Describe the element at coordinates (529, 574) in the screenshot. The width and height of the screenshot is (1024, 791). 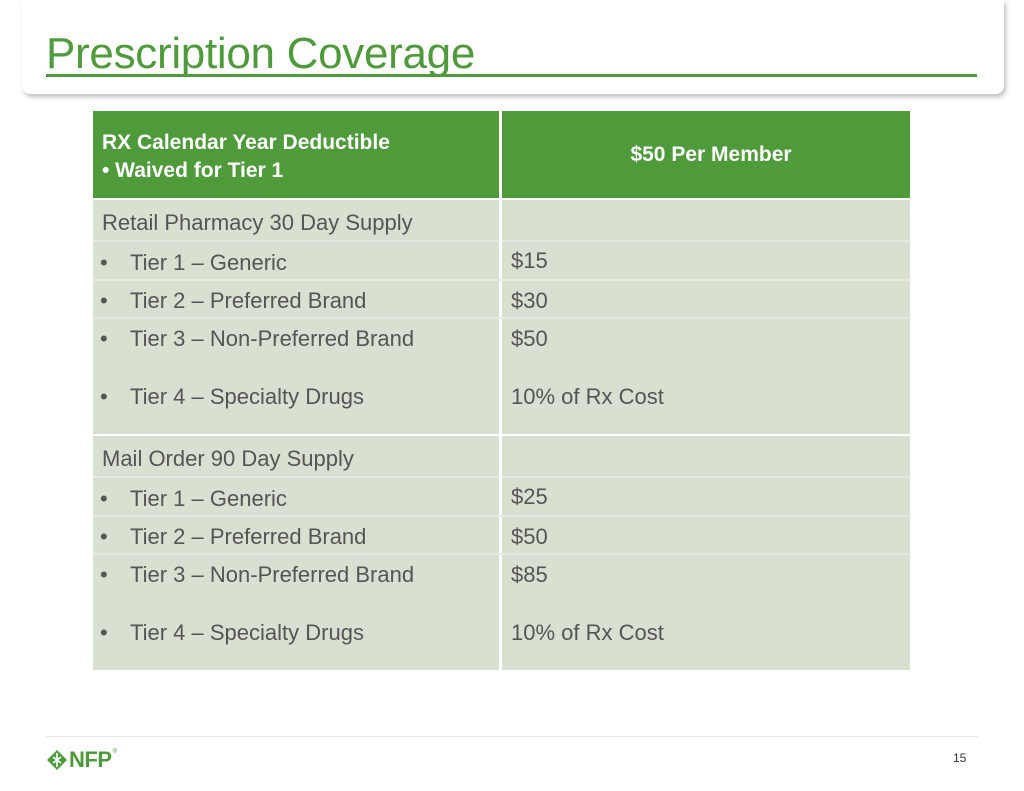
I see `copay-value: $85` at that location.